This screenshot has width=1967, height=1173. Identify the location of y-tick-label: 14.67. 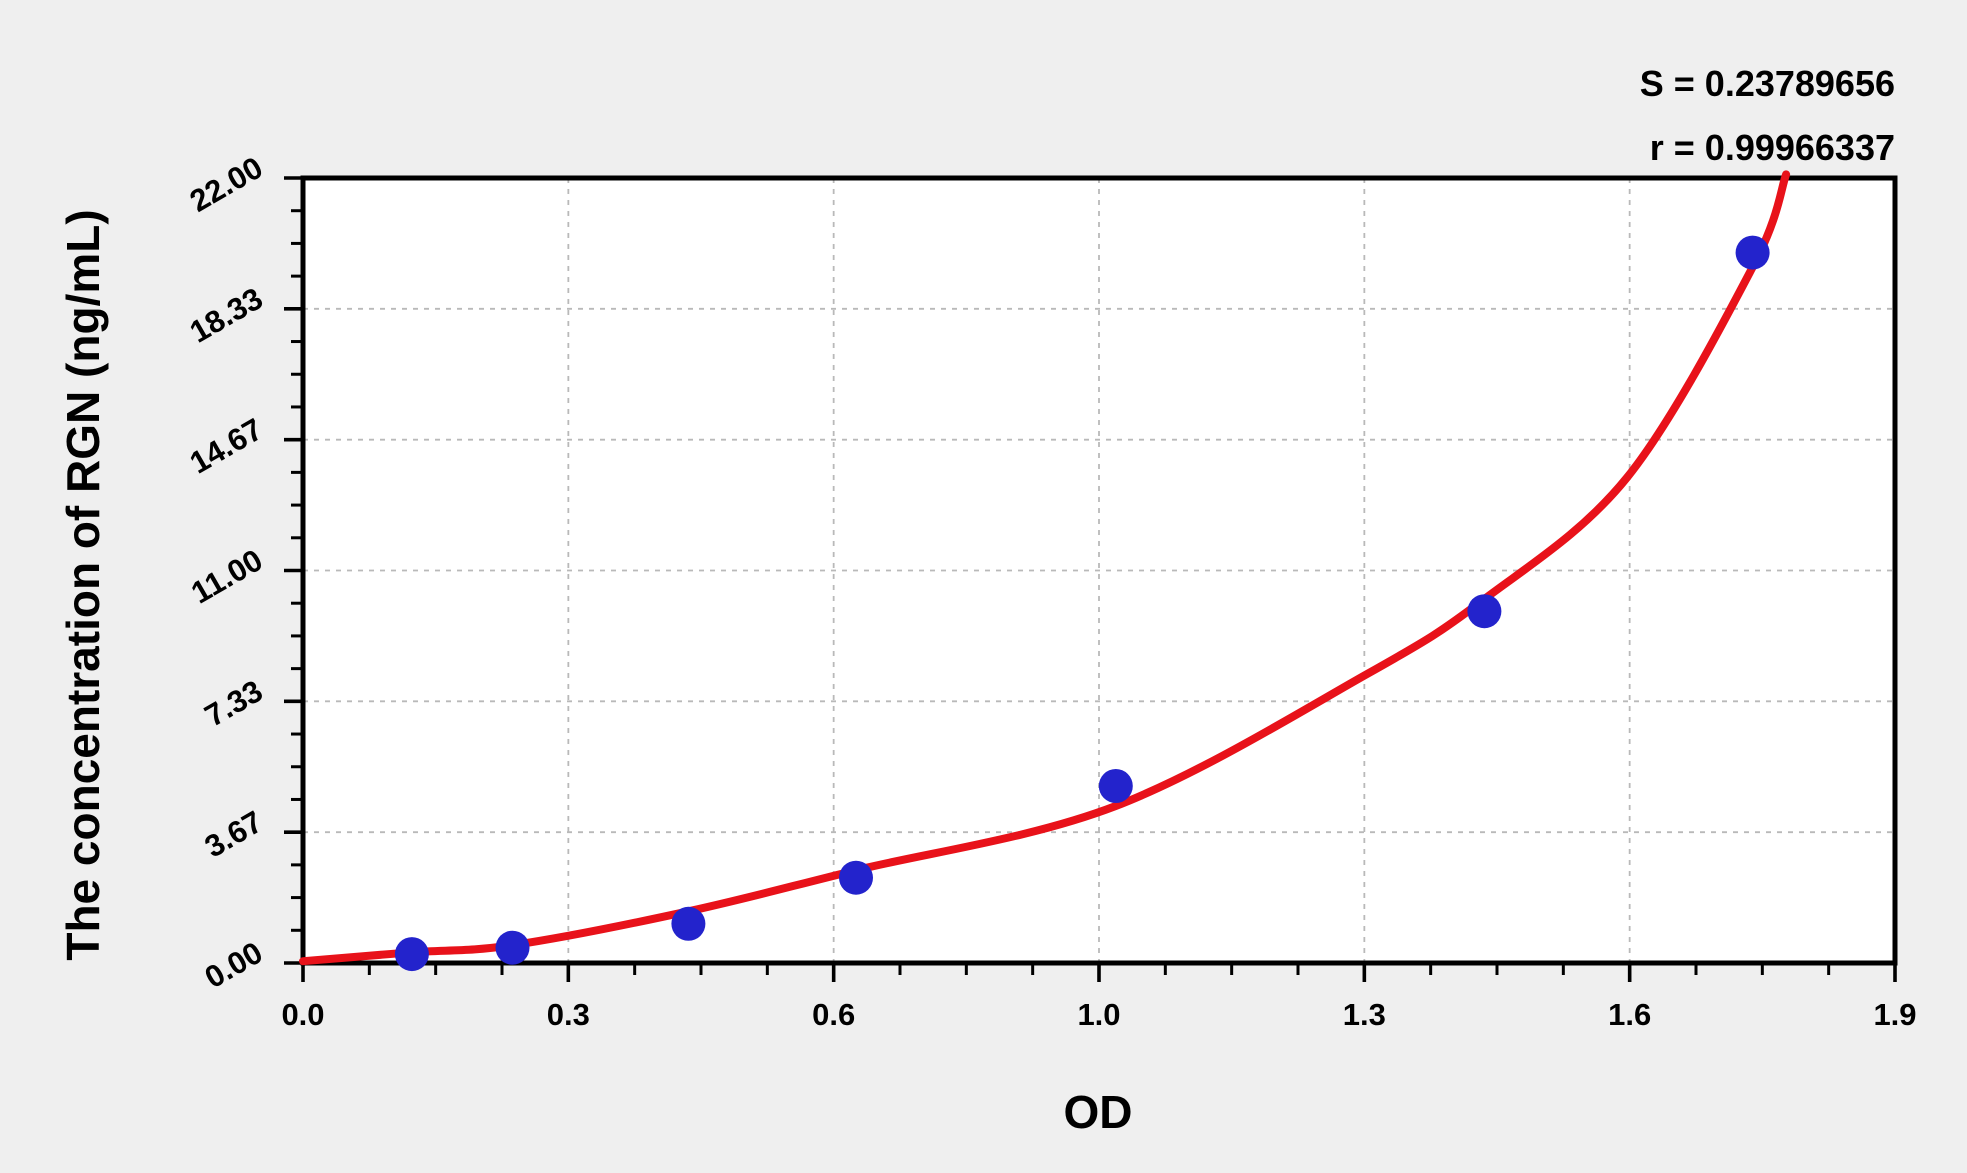
(226, 445).